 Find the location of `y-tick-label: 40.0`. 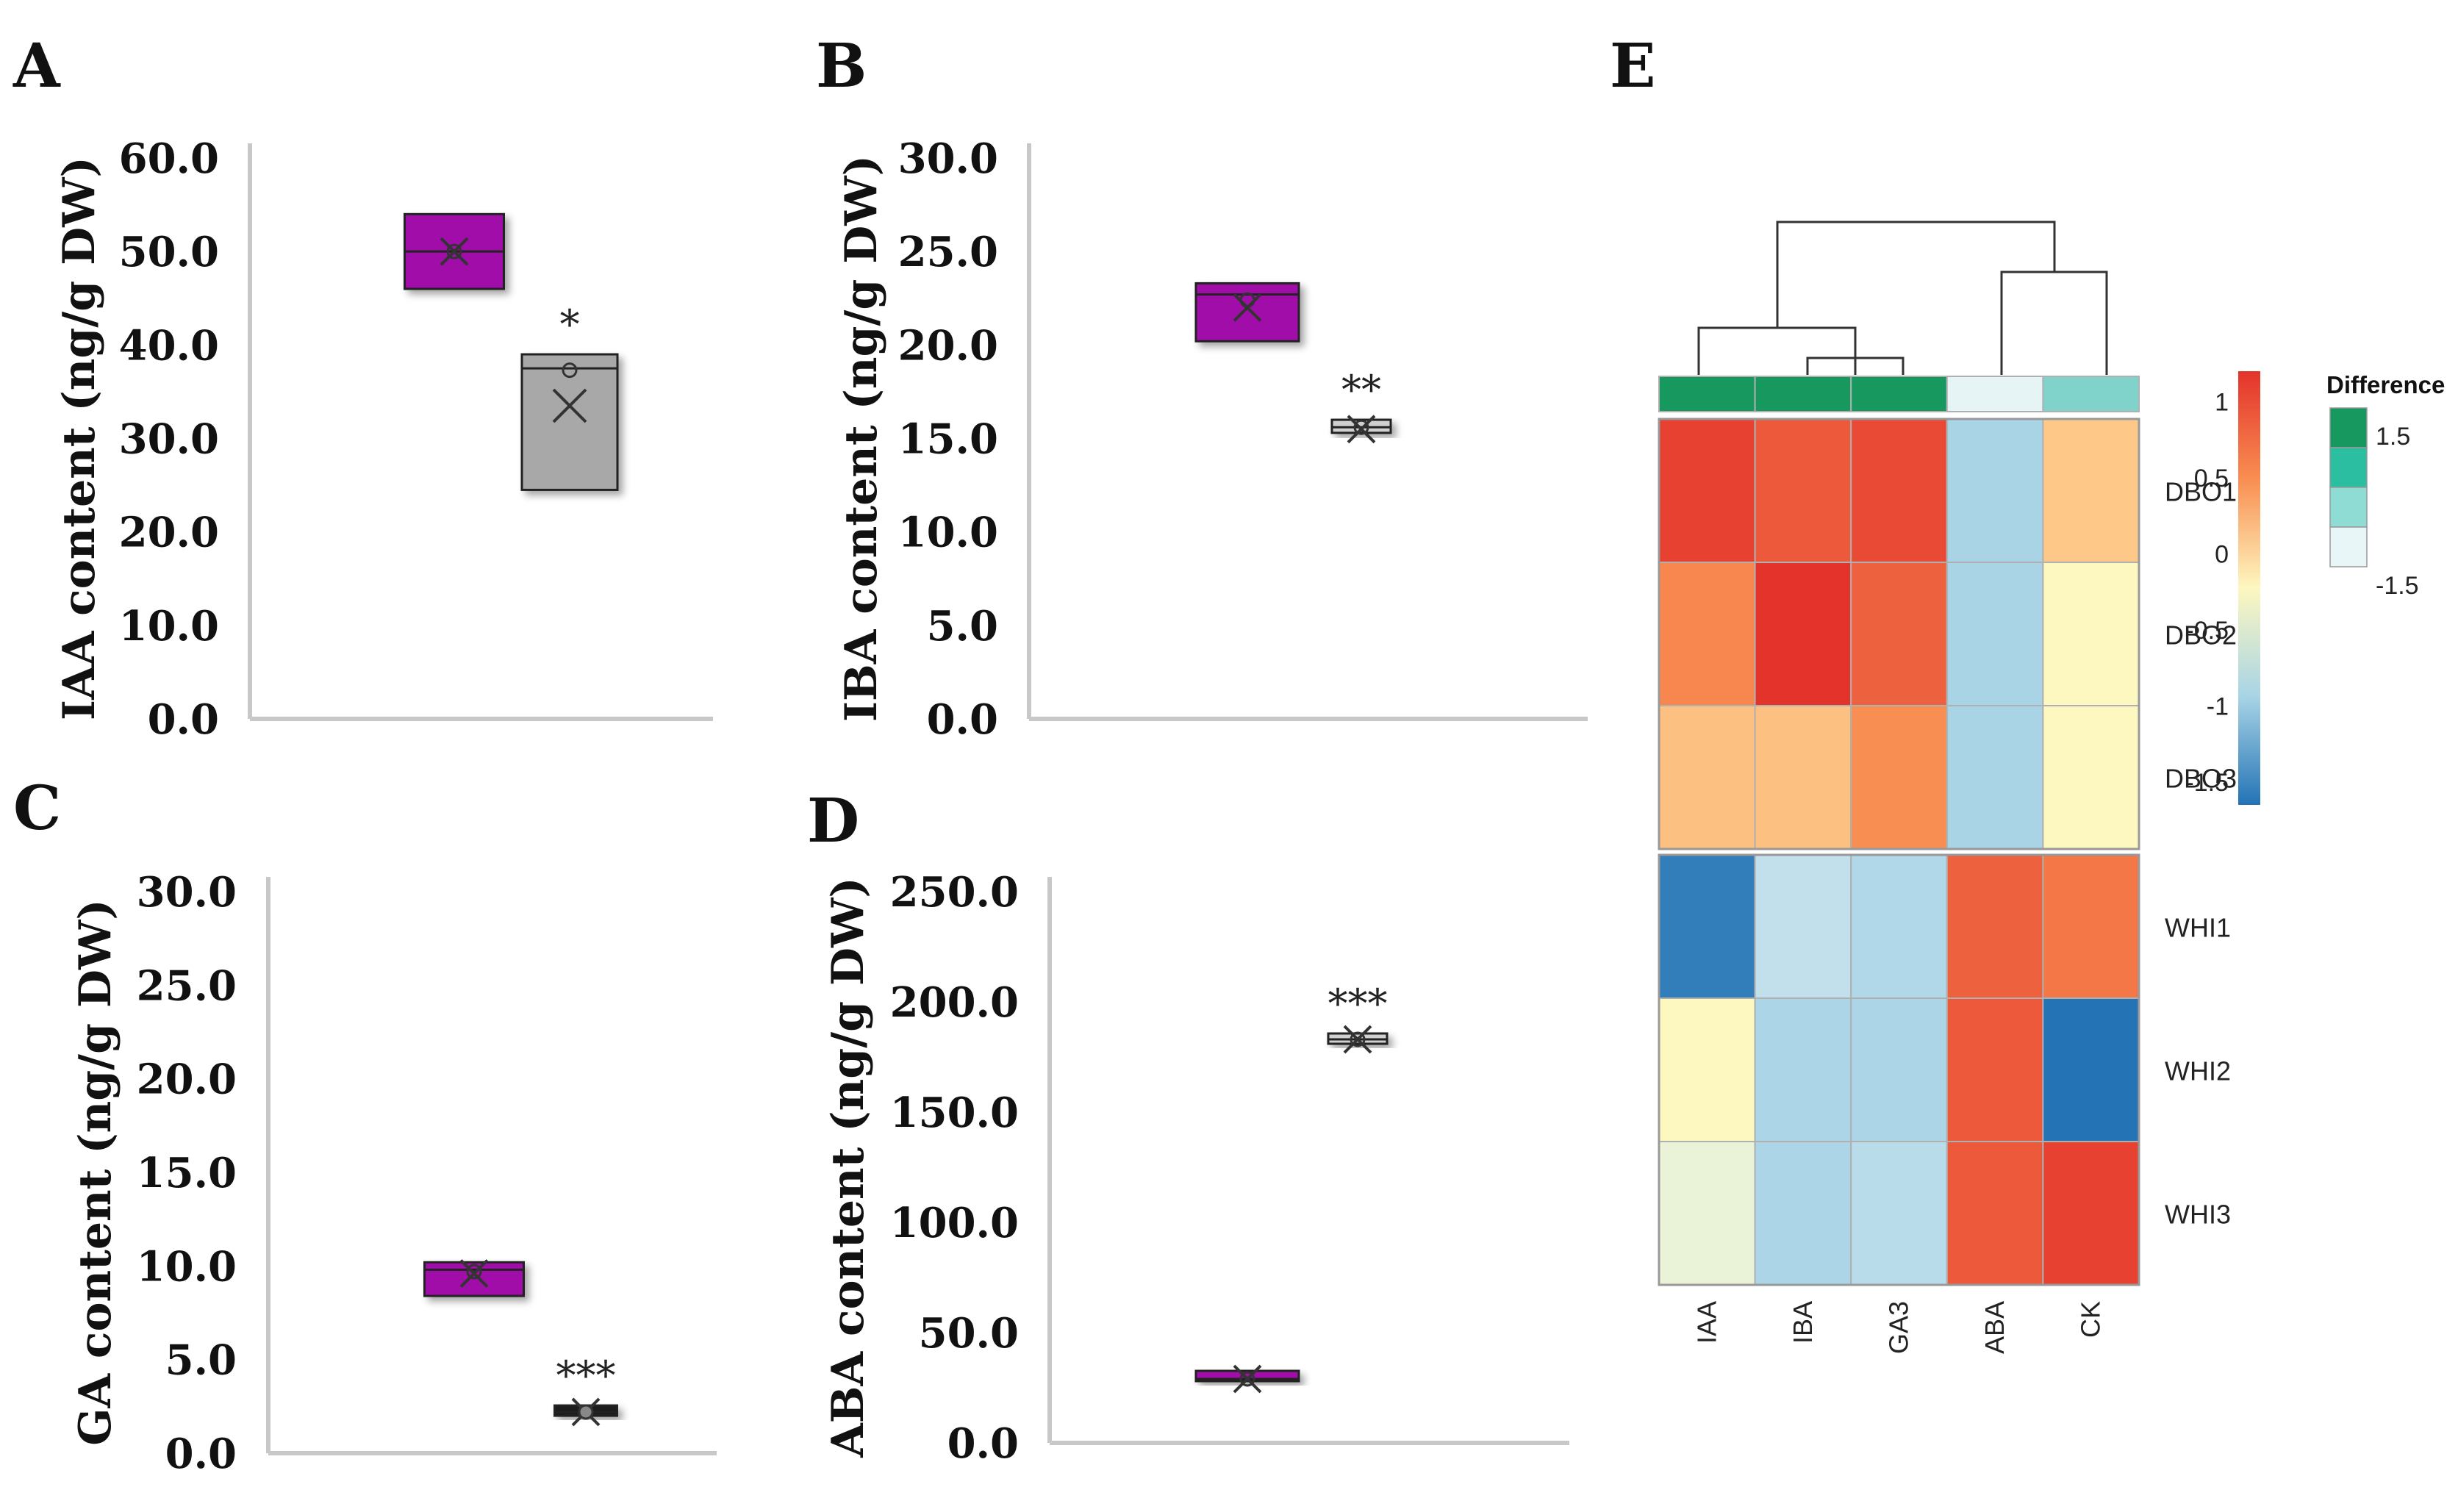

y-tick-label: 40.0 is located at coordinates (169, 345).